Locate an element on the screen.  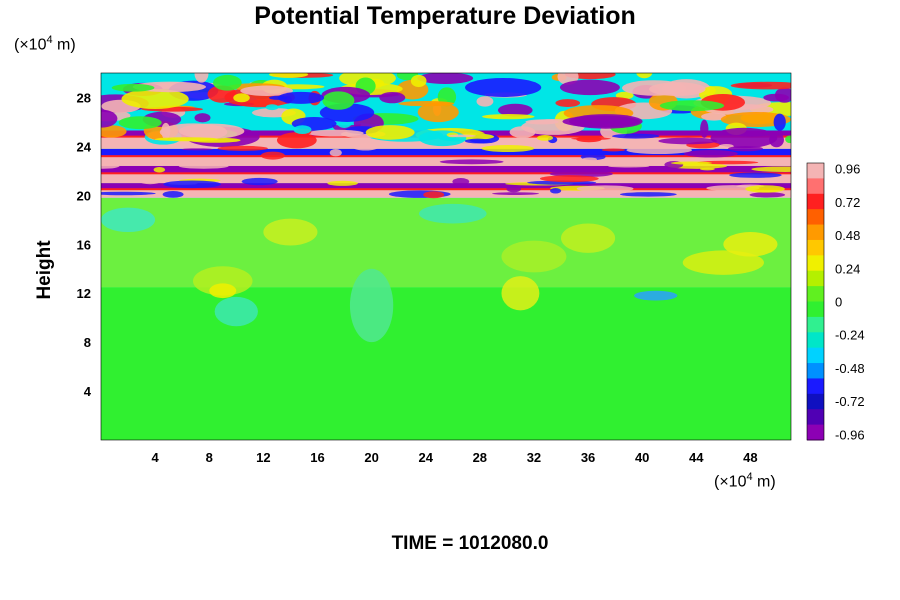
y-axis: 4 8 12 16 20 24 28 is located at coordinates (84, 244).